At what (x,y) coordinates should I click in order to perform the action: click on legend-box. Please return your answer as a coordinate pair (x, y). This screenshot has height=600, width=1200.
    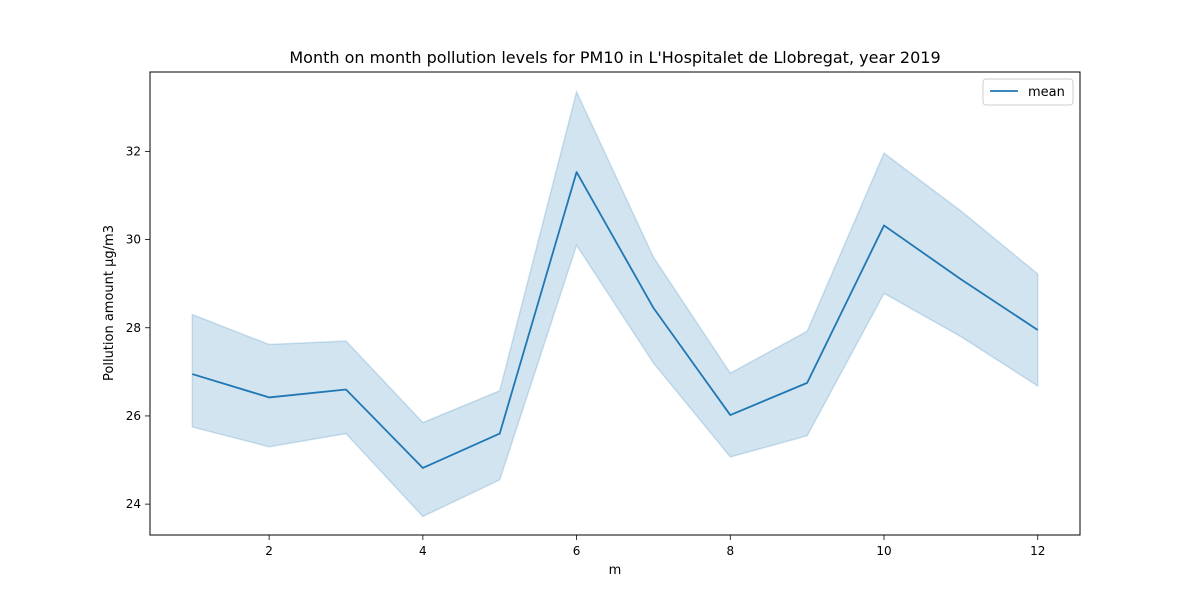
    Looking at the image, I should click on (1028, 92).